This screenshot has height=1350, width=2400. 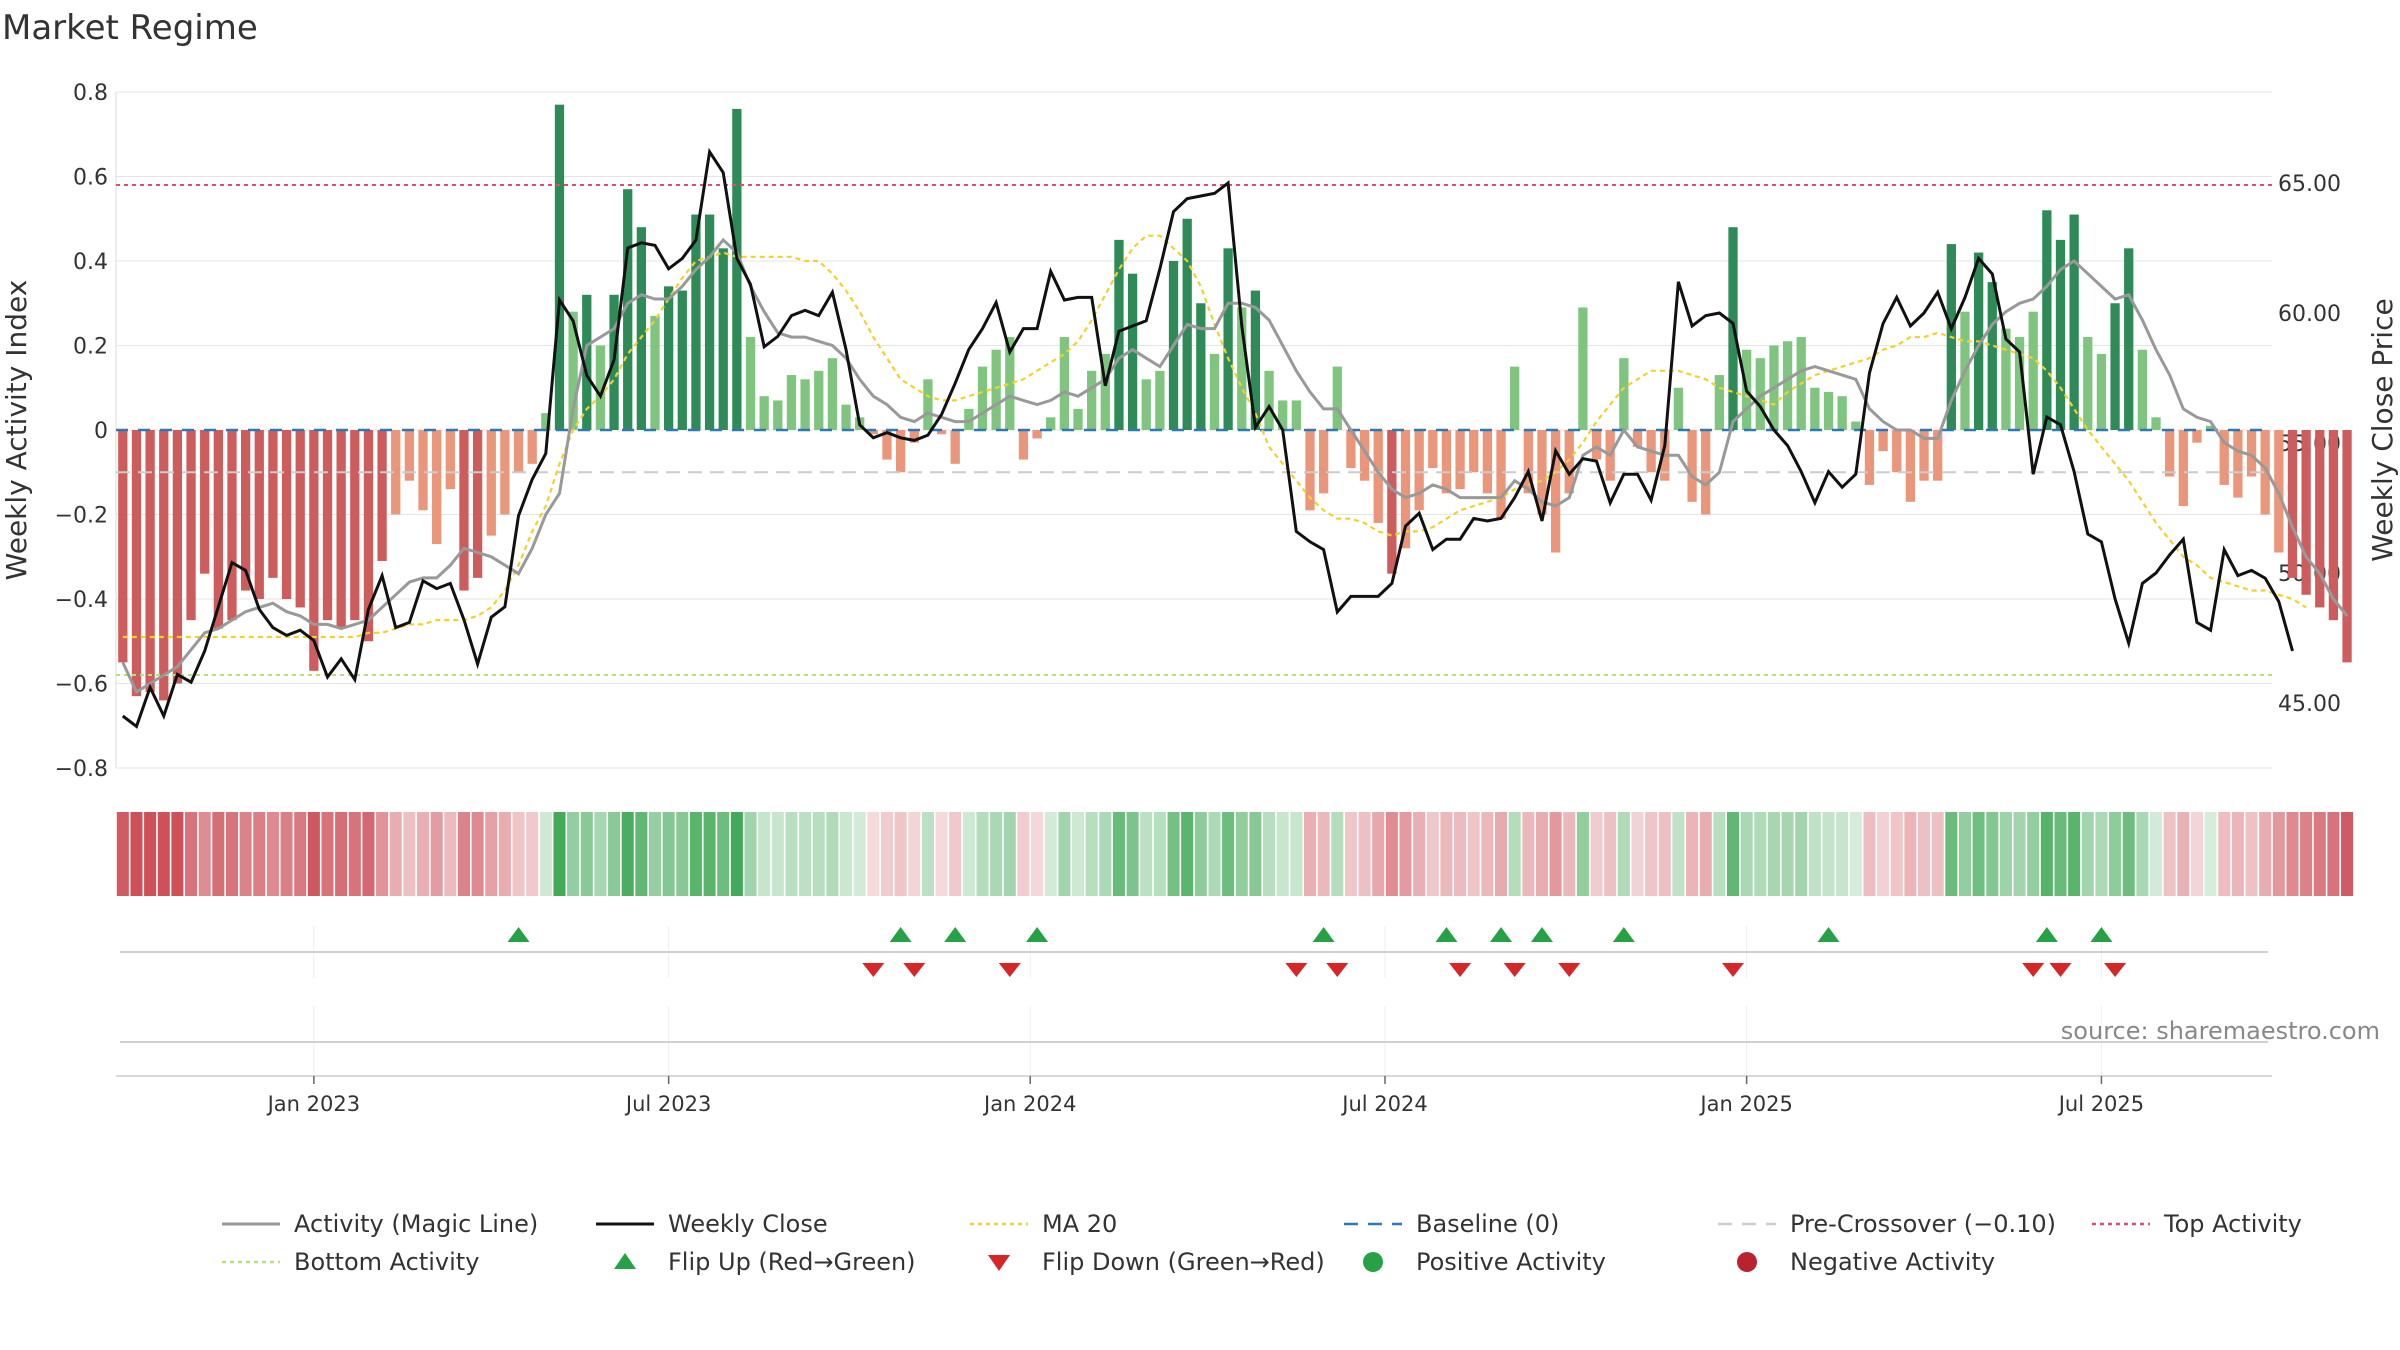 I want to click on x-tick-label: Jul 2023, so click(x=667, y=1104).